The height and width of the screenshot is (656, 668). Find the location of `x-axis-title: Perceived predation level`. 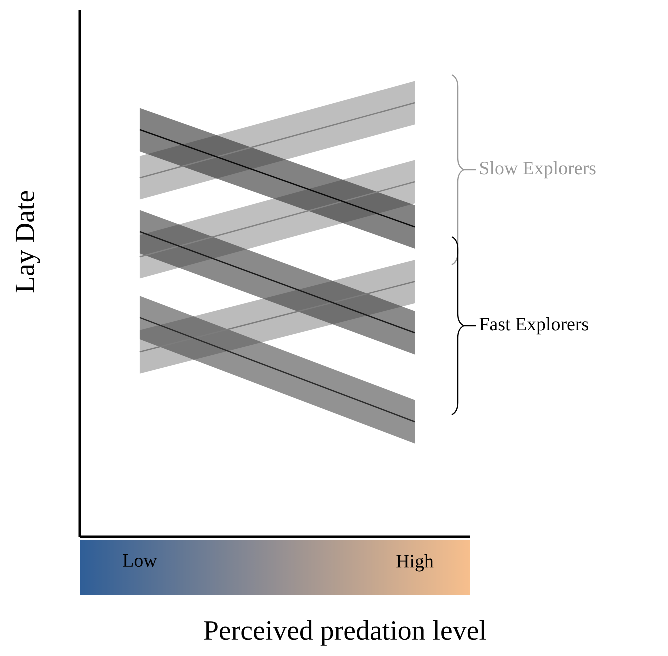

x-axis-title: Perceived predation level is located at coordinates (345, 633).